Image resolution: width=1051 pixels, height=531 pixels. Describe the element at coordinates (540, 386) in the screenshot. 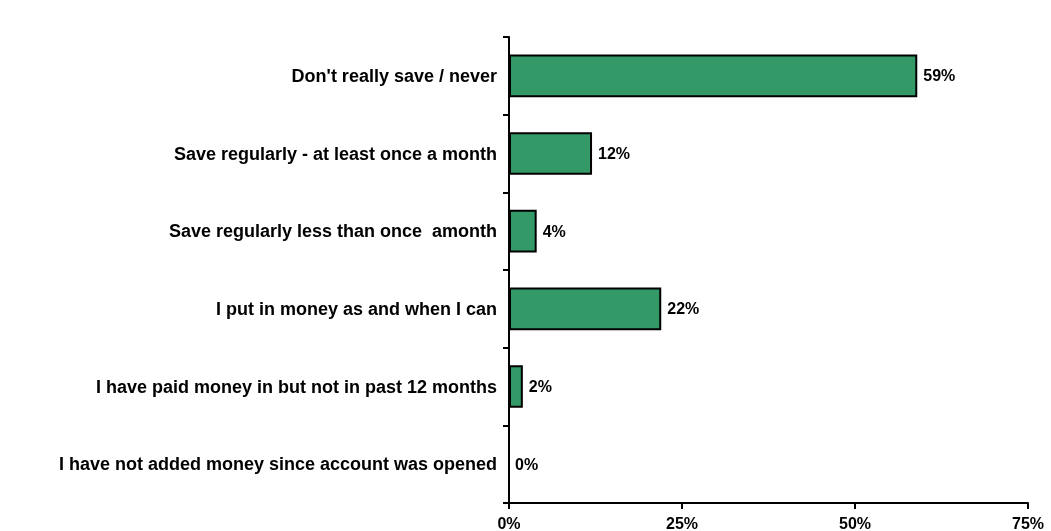

I see `data-label: 2%` at that location.